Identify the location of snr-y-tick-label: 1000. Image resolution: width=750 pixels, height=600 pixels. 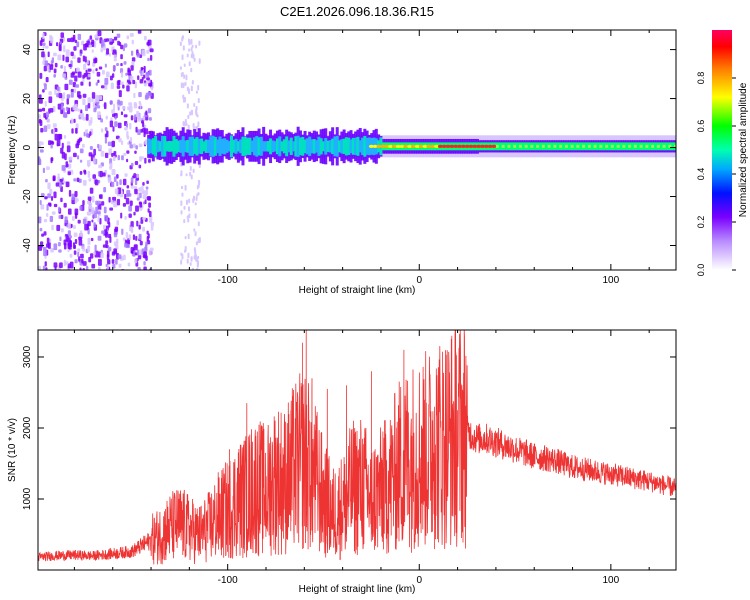
(27, 498).